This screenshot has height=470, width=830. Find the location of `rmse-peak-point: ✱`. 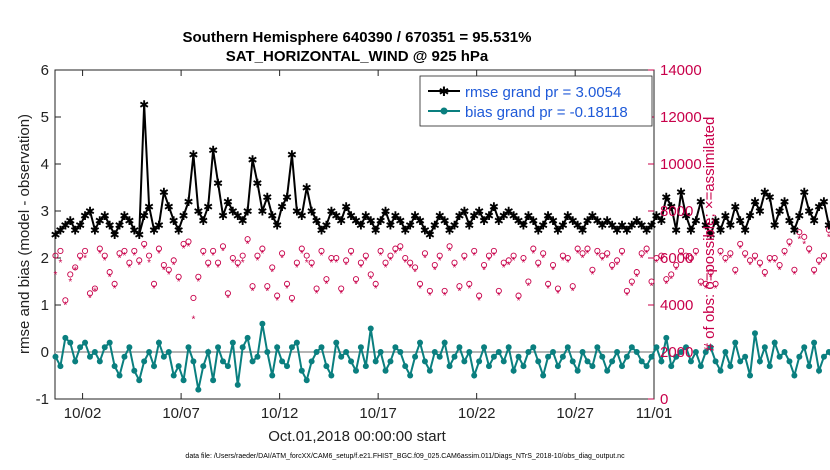

rmse-peak-point: ✱ is located at coordinates (144, 105).